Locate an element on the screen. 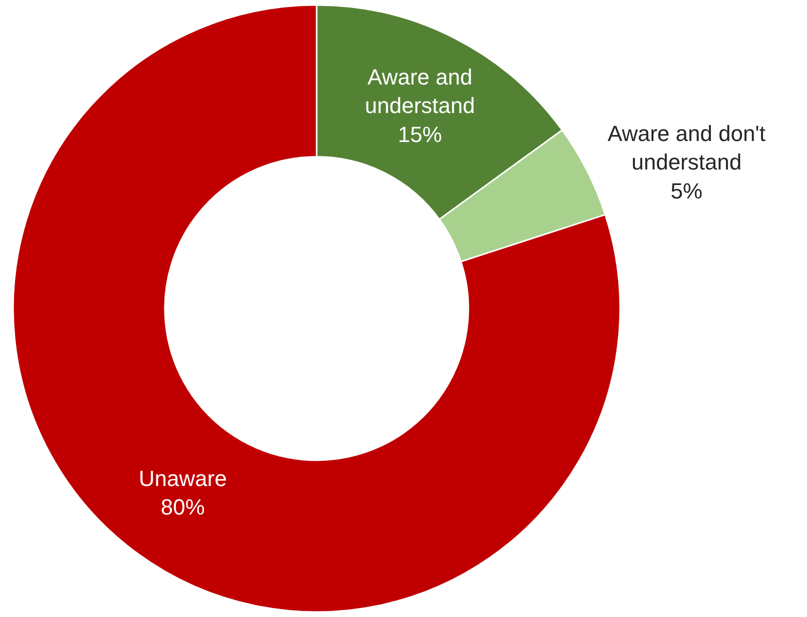 This screenshot has width=807, height=617. slice-label: Unaware is located at coordinates (182, 478).